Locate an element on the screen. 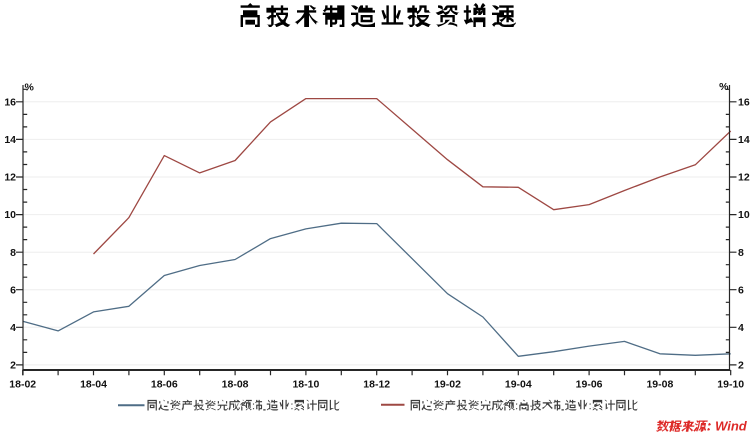 This screenshot has width=750, height=436. svg-text: 18-06 is located at coordinates (164, 385).